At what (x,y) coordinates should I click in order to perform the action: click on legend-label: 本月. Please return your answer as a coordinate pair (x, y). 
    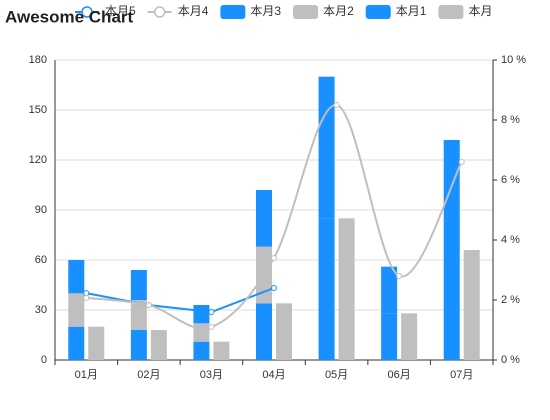
    Looking at the image, I should click on (480, 11).